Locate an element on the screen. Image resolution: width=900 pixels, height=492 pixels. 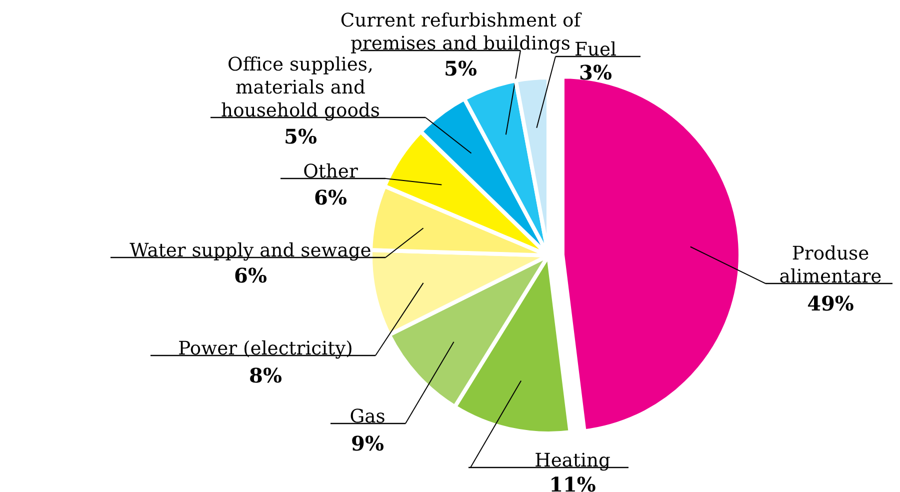
slice-label: Produse alimentare is located at coordinates (830, 265).